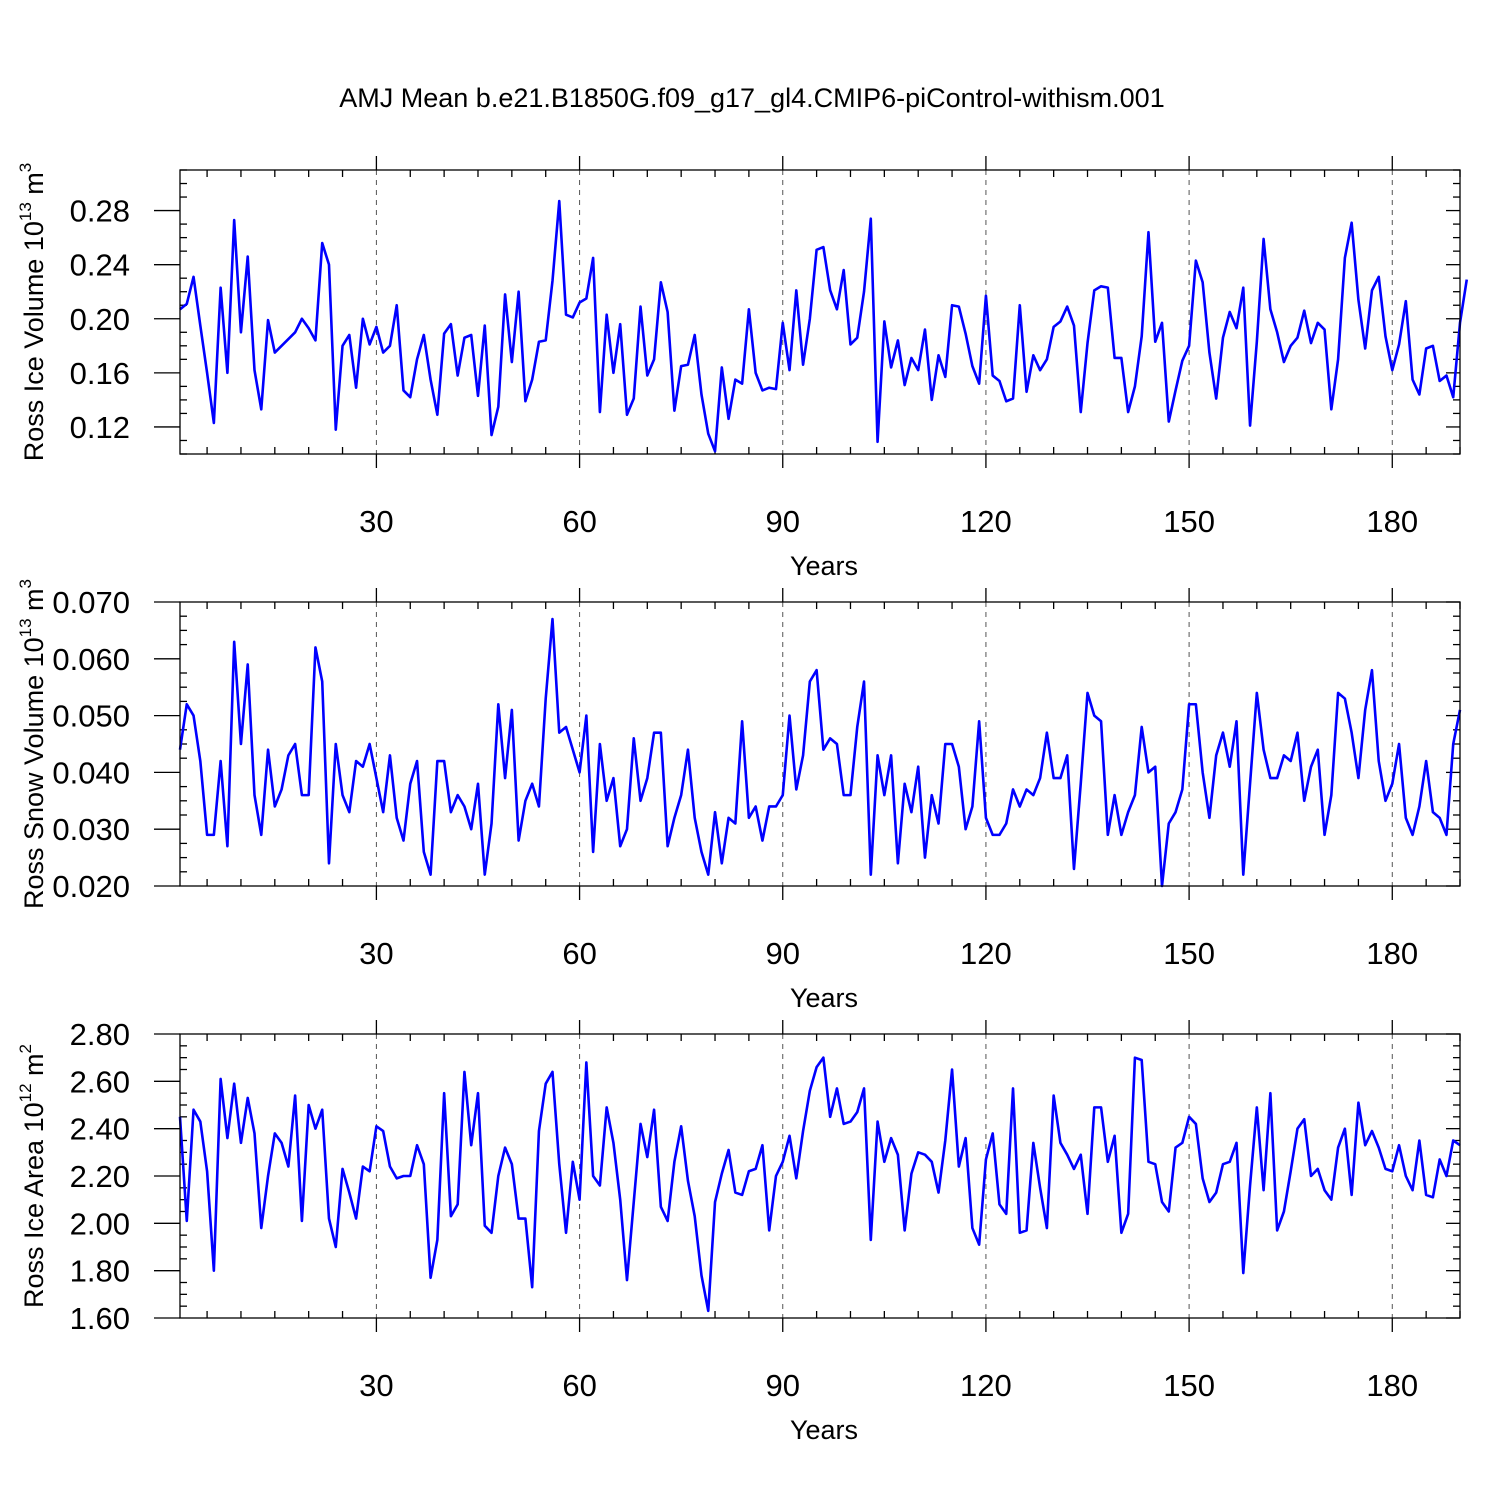  What do you see at coordinates (91, 886) in the screenshot?
I see `y-tick-label: 0.020` at bounding box center [91, 886].